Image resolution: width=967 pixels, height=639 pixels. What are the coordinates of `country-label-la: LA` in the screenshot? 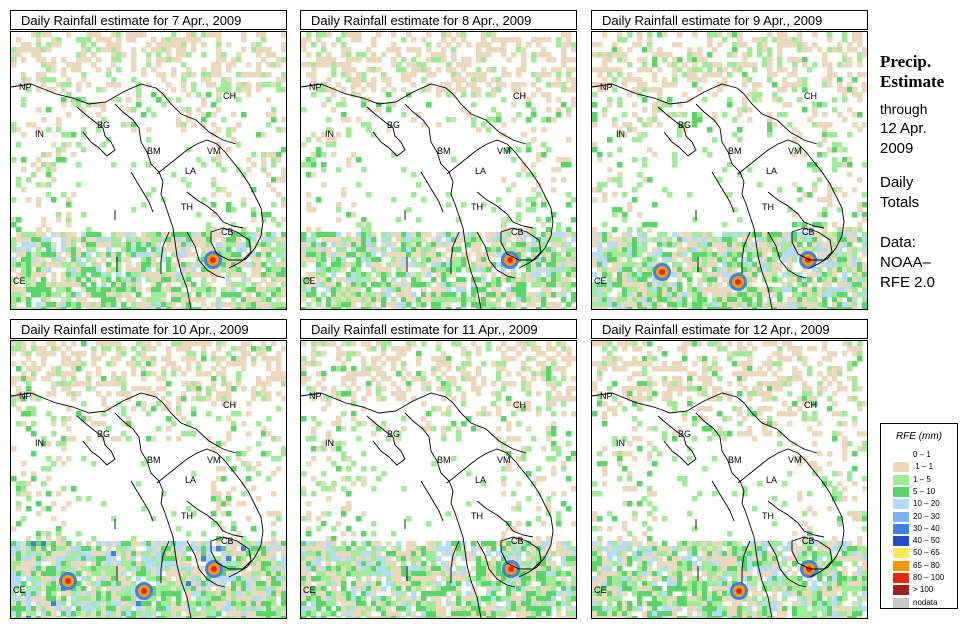 It's located at (480, 171).